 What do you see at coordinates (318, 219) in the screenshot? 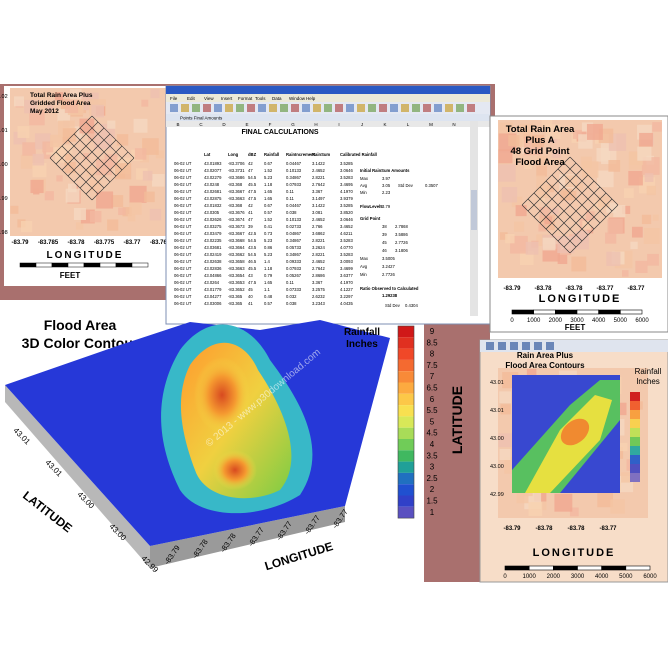
I see `cell: 2.4652` at bounding box center [318, 219].